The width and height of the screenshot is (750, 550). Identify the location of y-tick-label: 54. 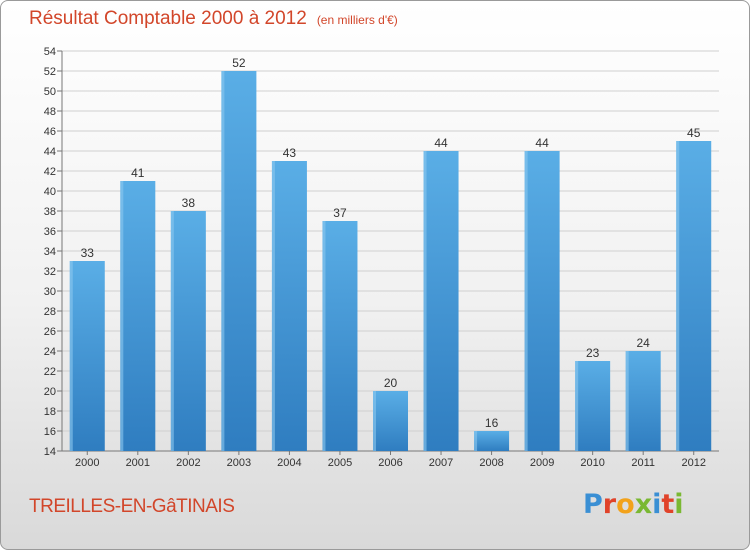
(50, 52).